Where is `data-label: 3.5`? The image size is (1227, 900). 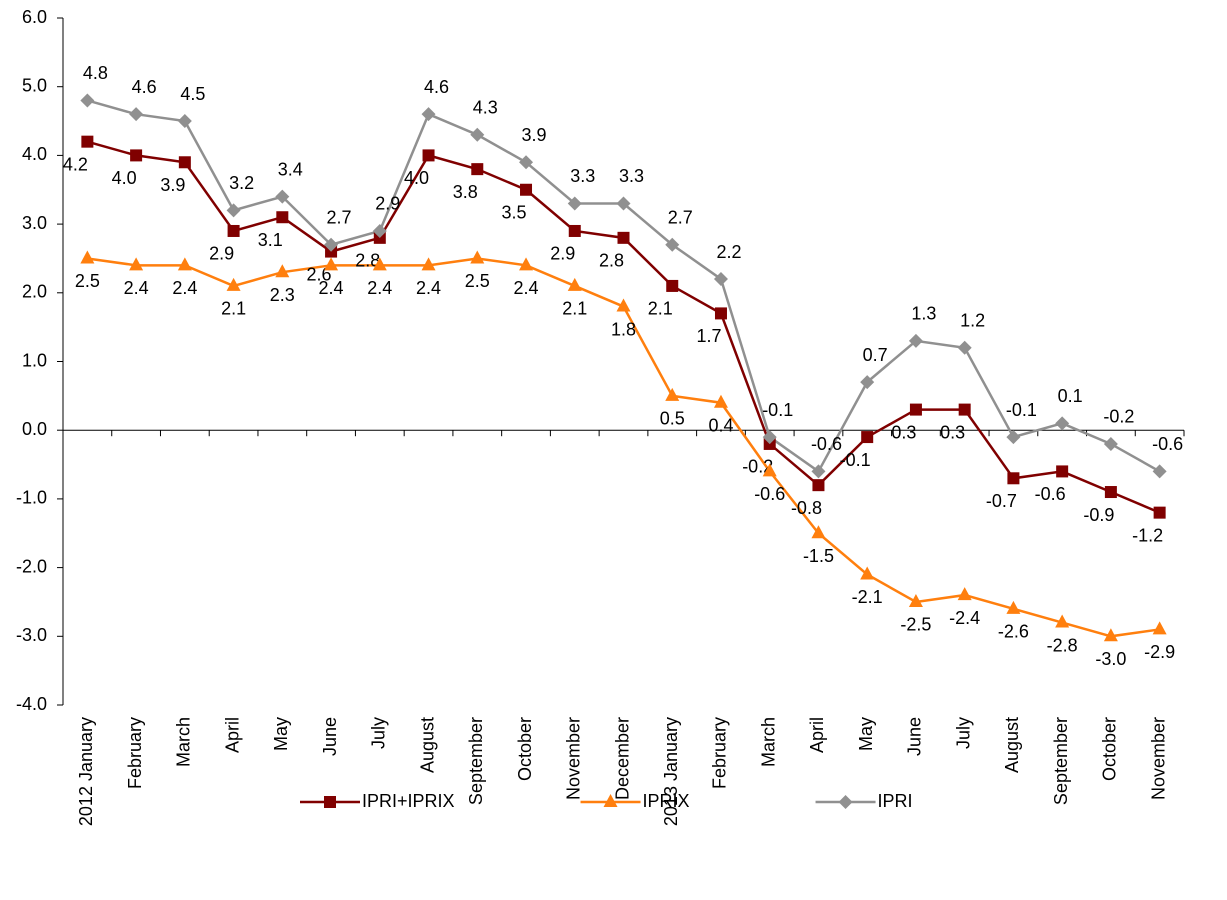
data-label: 3.5 is located at coordinates (514, 213).